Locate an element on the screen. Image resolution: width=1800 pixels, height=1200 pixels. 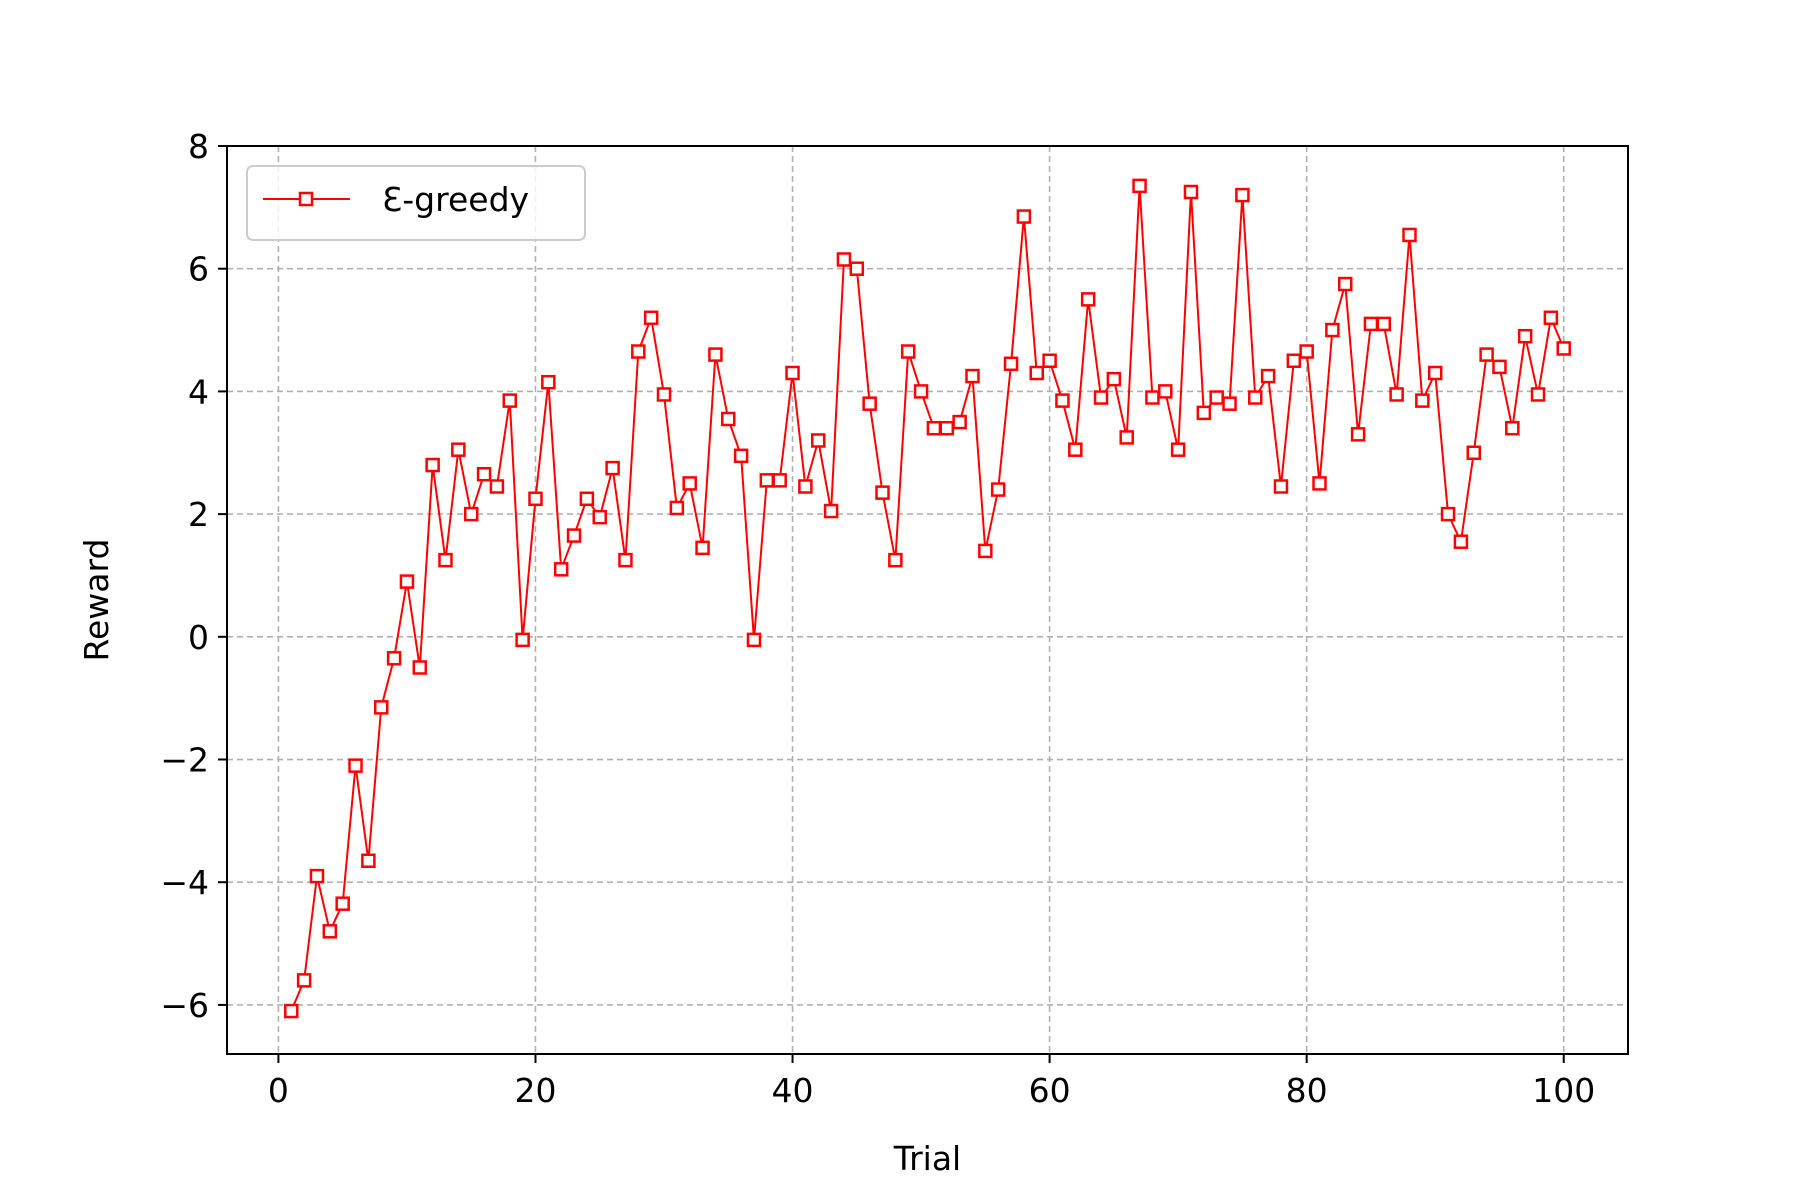
y-tick-label: −6 is located at coordinates (184, 1005).